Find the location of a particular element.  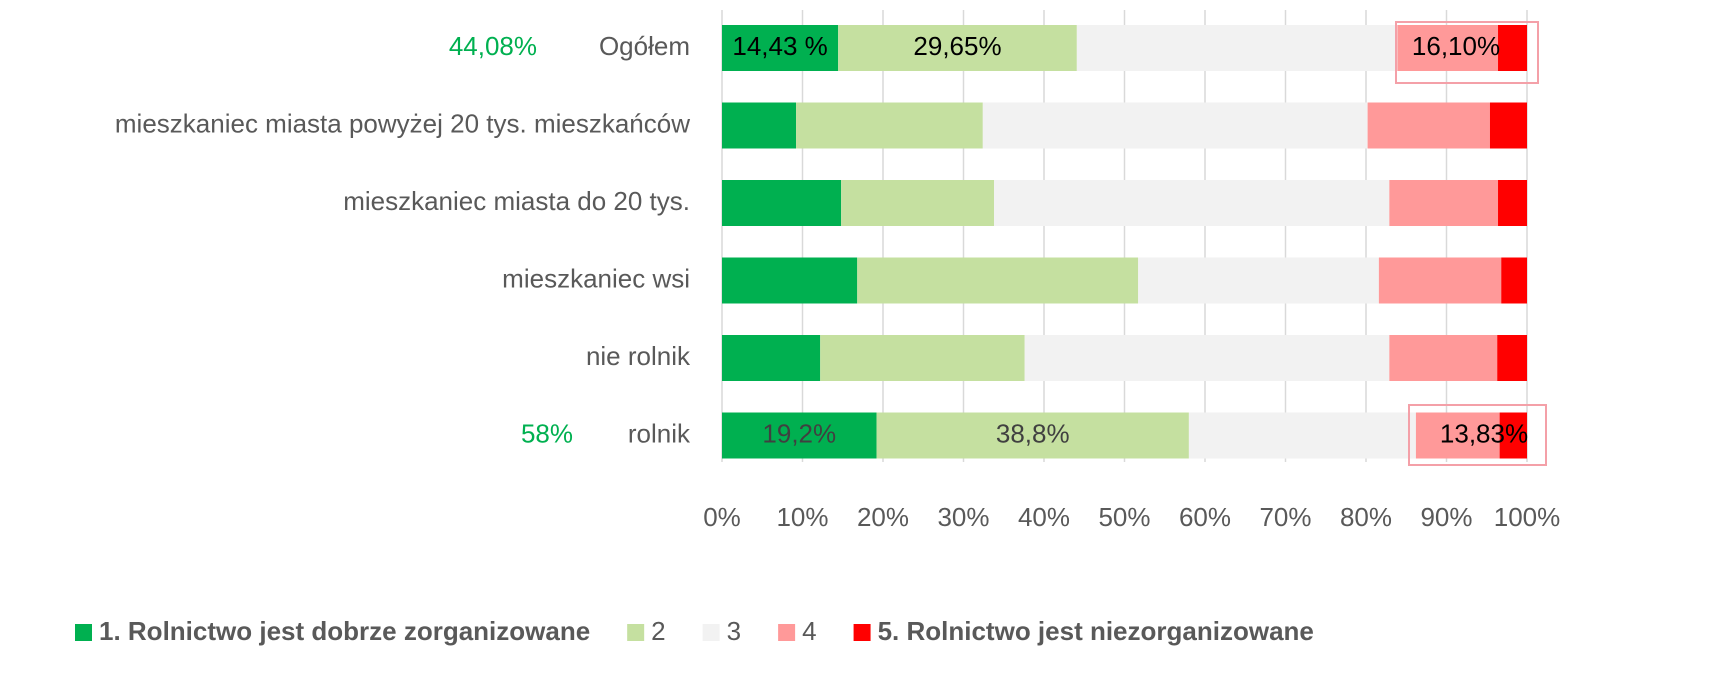

data-label: 14,43 % is located at coordinates (779, 46).